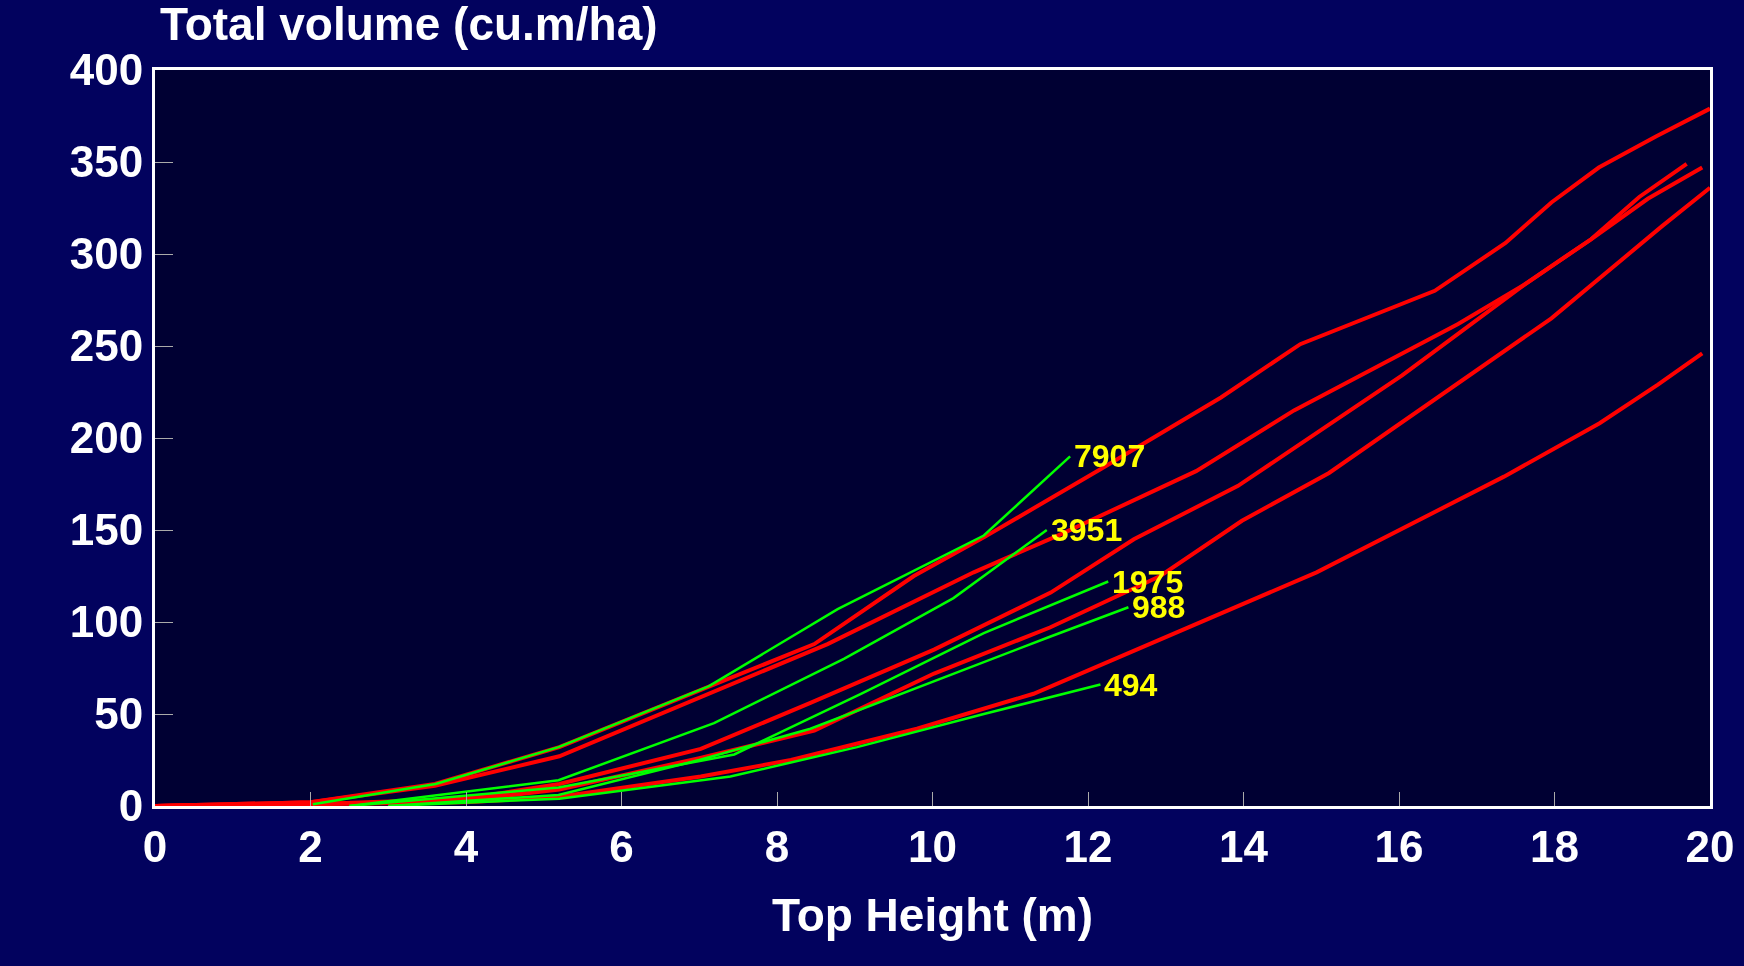 This screenshot has width=1744, height=966. Describe the element at coordinates (106, 346) in the screenshot. I see `y-tick-label: 250` at that location.